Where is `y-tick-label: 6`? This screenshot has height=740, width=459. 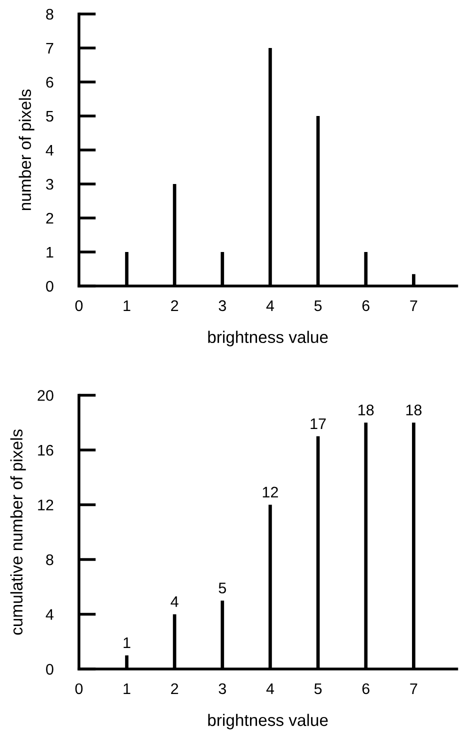 y-tick-label: 6 is located at coordinates (50, 82).